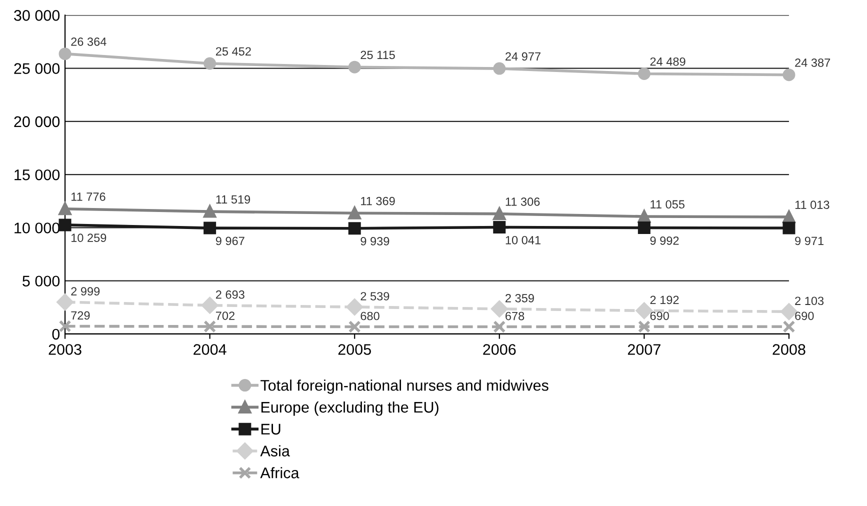  Describe the element at coordinates (667, 204) in the screenshot. I see `data-label: 11 055` at that location.